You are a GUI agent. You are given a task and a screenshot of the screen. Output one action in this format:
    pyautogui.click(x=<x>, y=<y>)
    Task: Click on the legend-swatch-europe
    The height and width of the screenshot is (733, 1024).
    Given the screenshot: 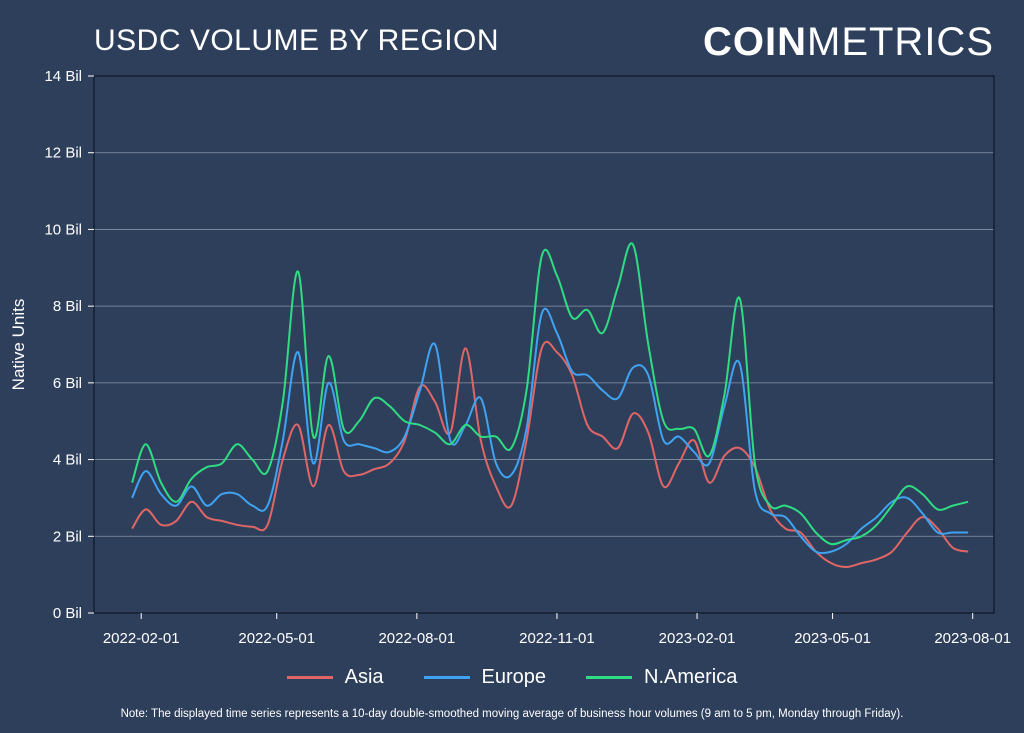 What is the action you would take?
    pyautogui.click(x=446, y=677)
    